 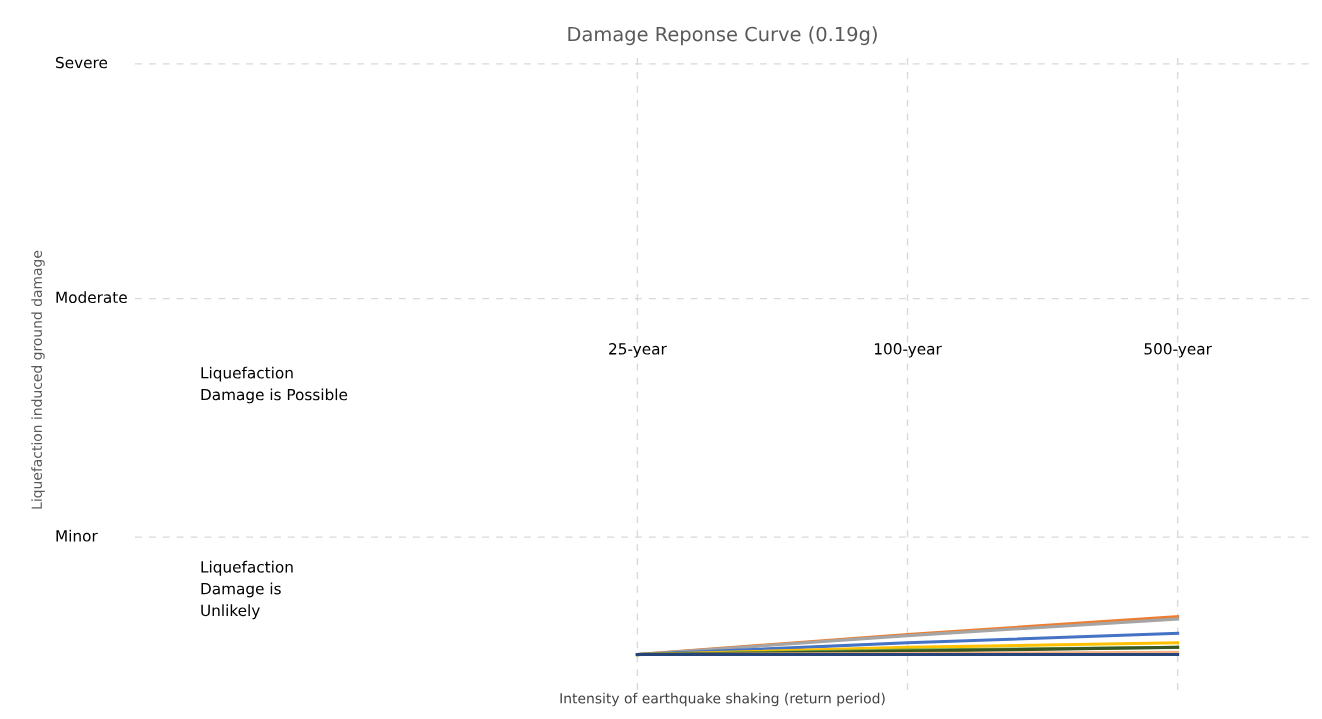 I want to click on x-tick-label: 100-year, so click(x=908, y=350).